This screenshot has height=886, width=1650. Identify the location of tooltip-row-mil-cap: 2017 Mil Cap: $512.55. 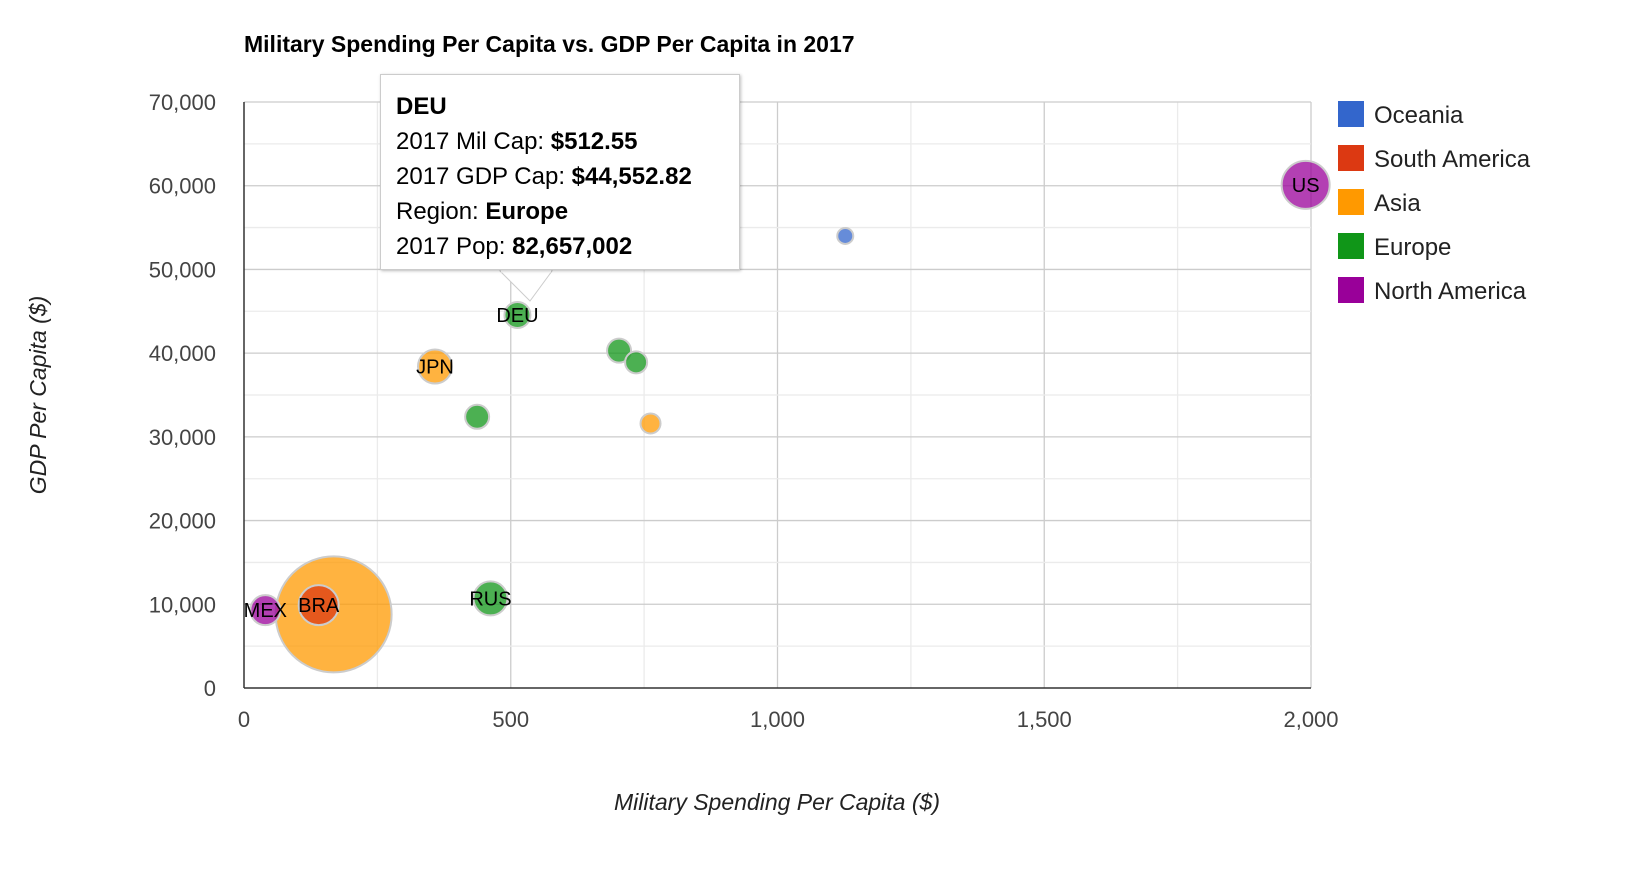
(560, 141).